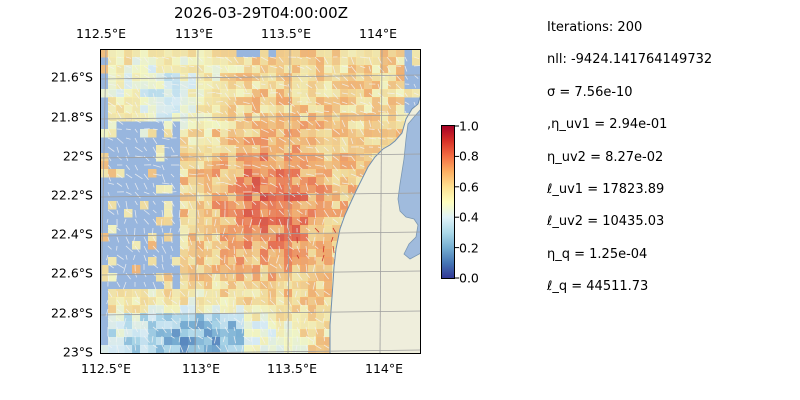 Image resolution: width=800 pixels, height=400 pixels. What do you see at coordinates (605, 157) in the screenshot?
I see `stat-eta-uv2: η_uv2 = 8.27e-02` at bounding box center [605, 157].